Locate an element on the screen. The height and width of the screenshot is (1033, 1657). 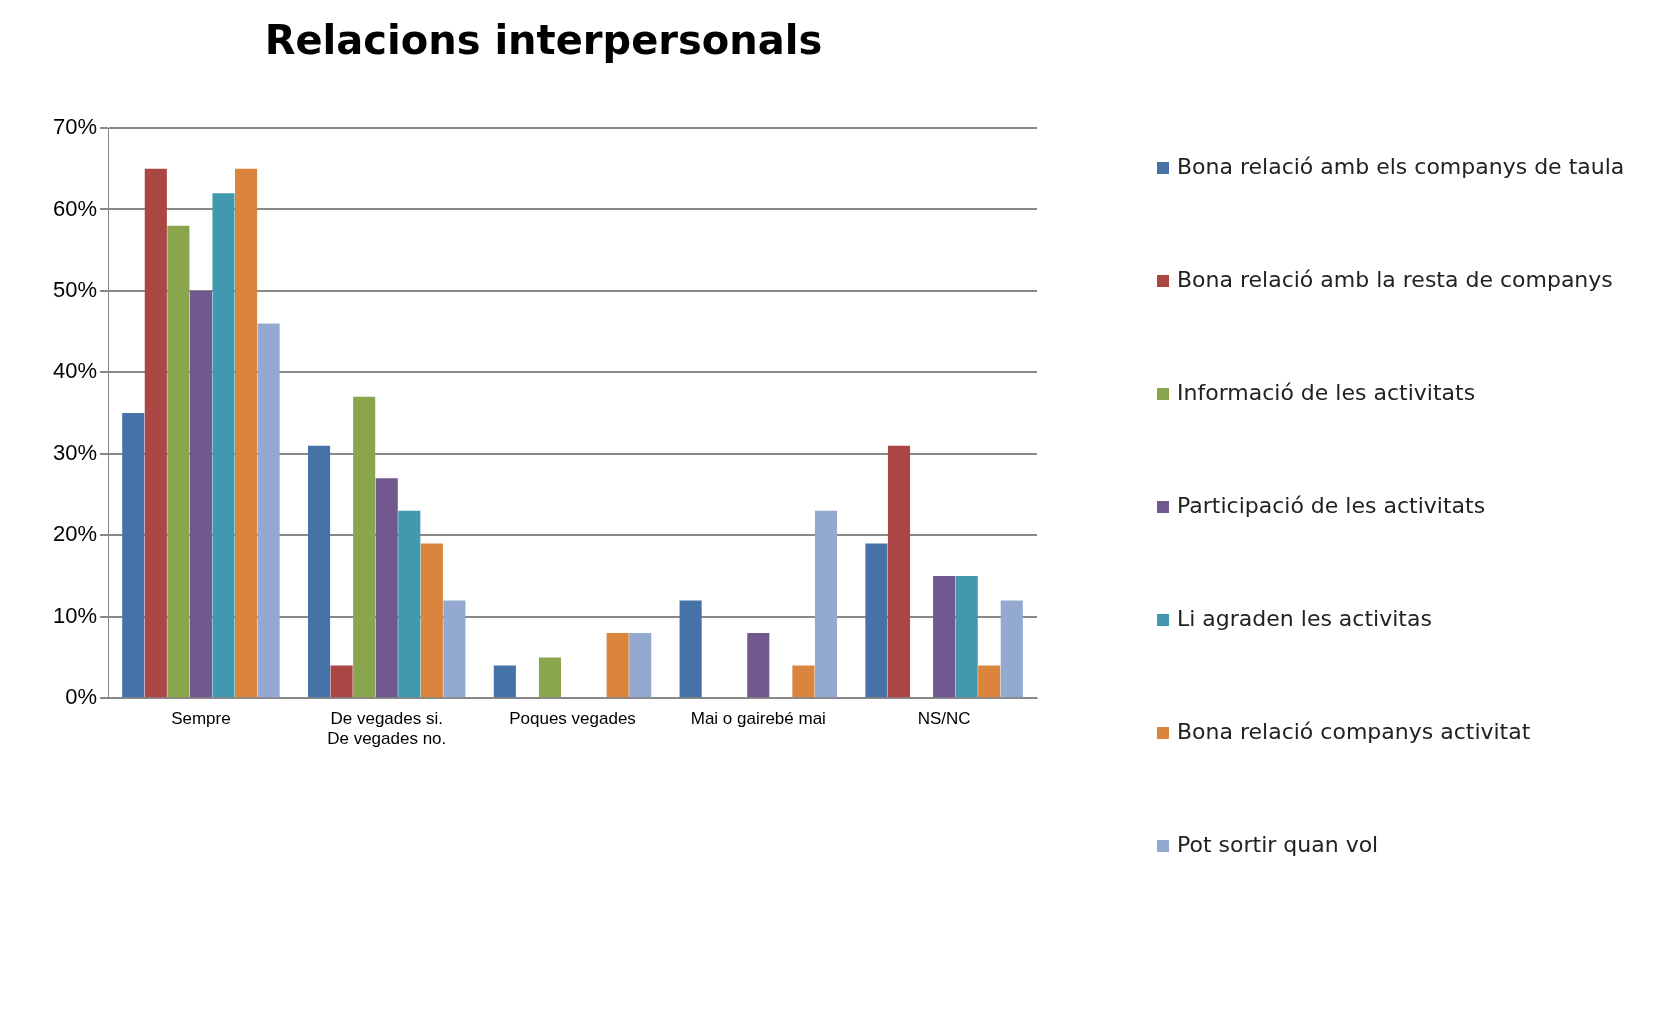
x-tick-label: Mai o gairebé mai is located at coordinates (758, 719).